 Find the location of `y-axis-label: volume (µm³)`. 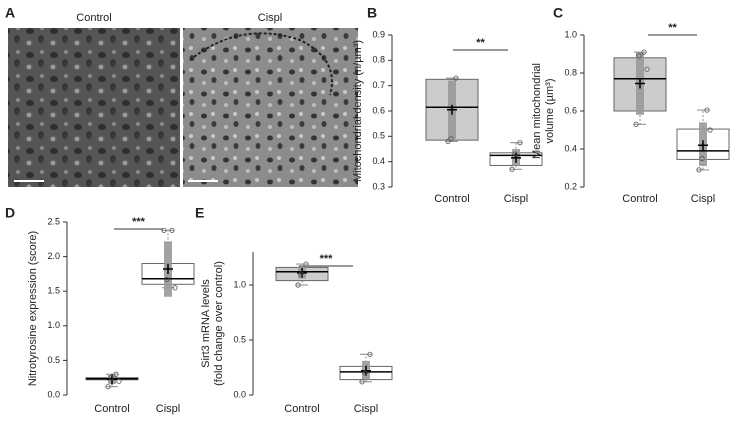

y-axis-label: volume (µm³) is located at coordinates (550, 110).